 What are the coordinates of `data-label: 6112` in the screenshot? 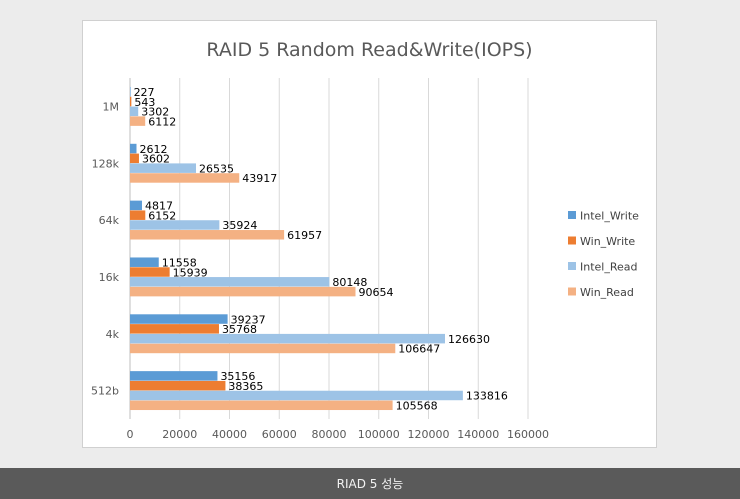 It's located at (162, 121).